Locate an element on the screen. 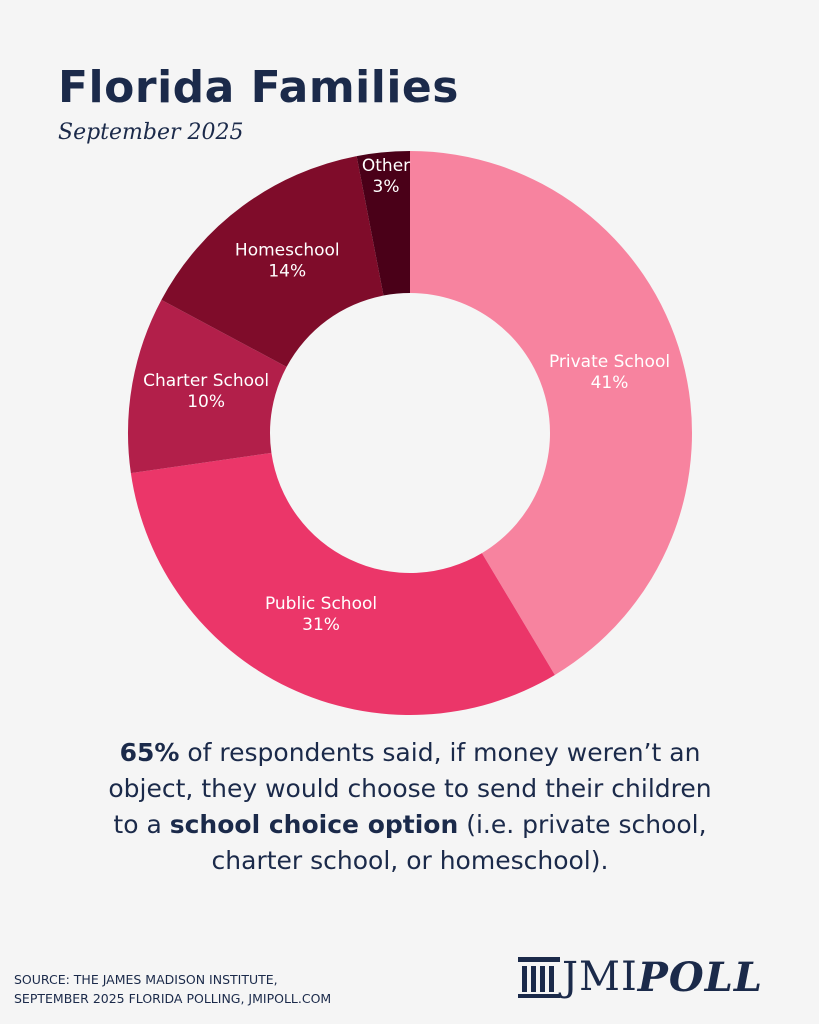 This screenshot has height=1024, width=819. slice-value-label: 31% is located at coordinates (321, 625).